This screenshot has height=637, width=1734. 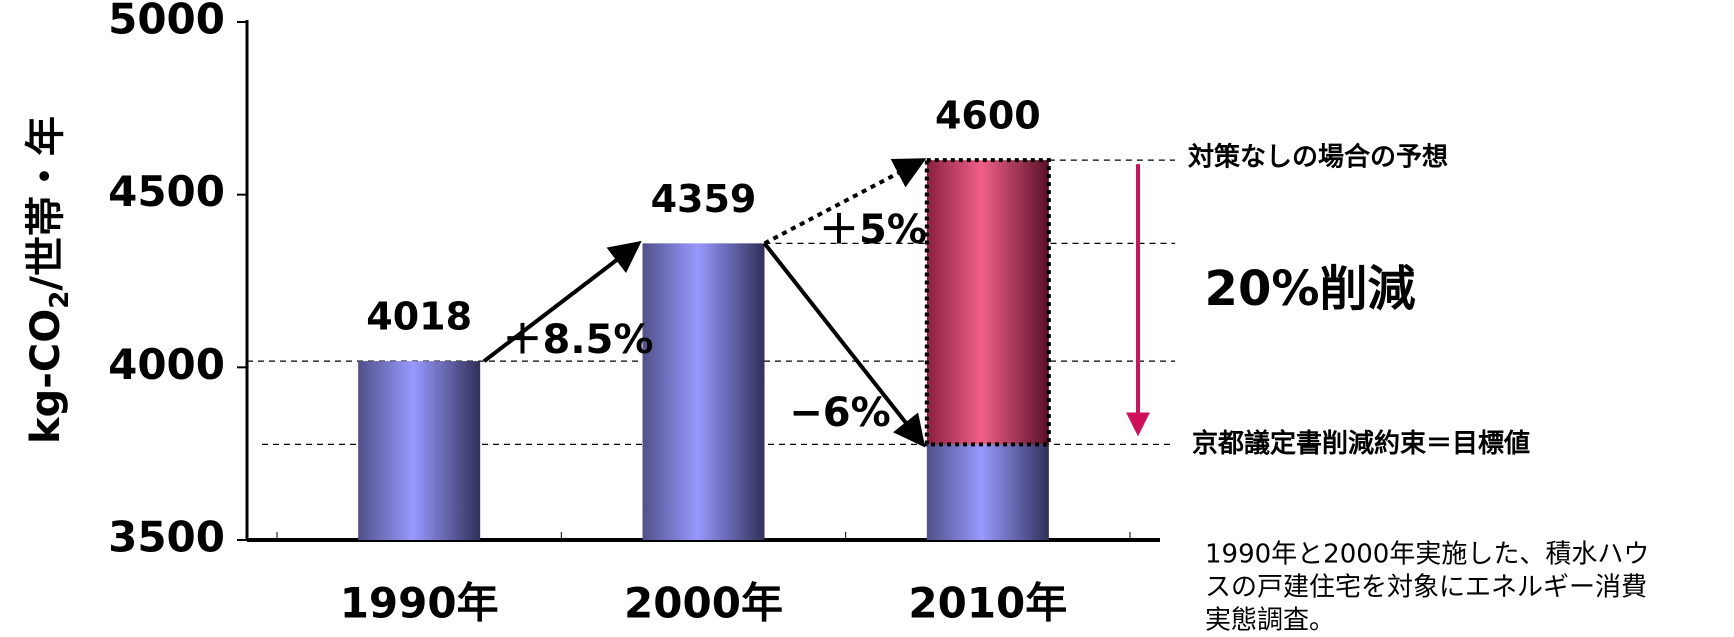 I want to click on y-tick-label: 4000, so click(x=166, y=364).